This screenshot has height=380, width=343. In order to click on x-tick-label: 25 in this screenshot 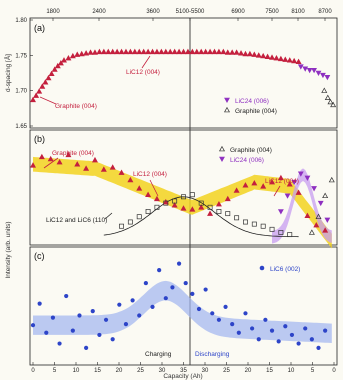, I will do `click(226, 371)`.